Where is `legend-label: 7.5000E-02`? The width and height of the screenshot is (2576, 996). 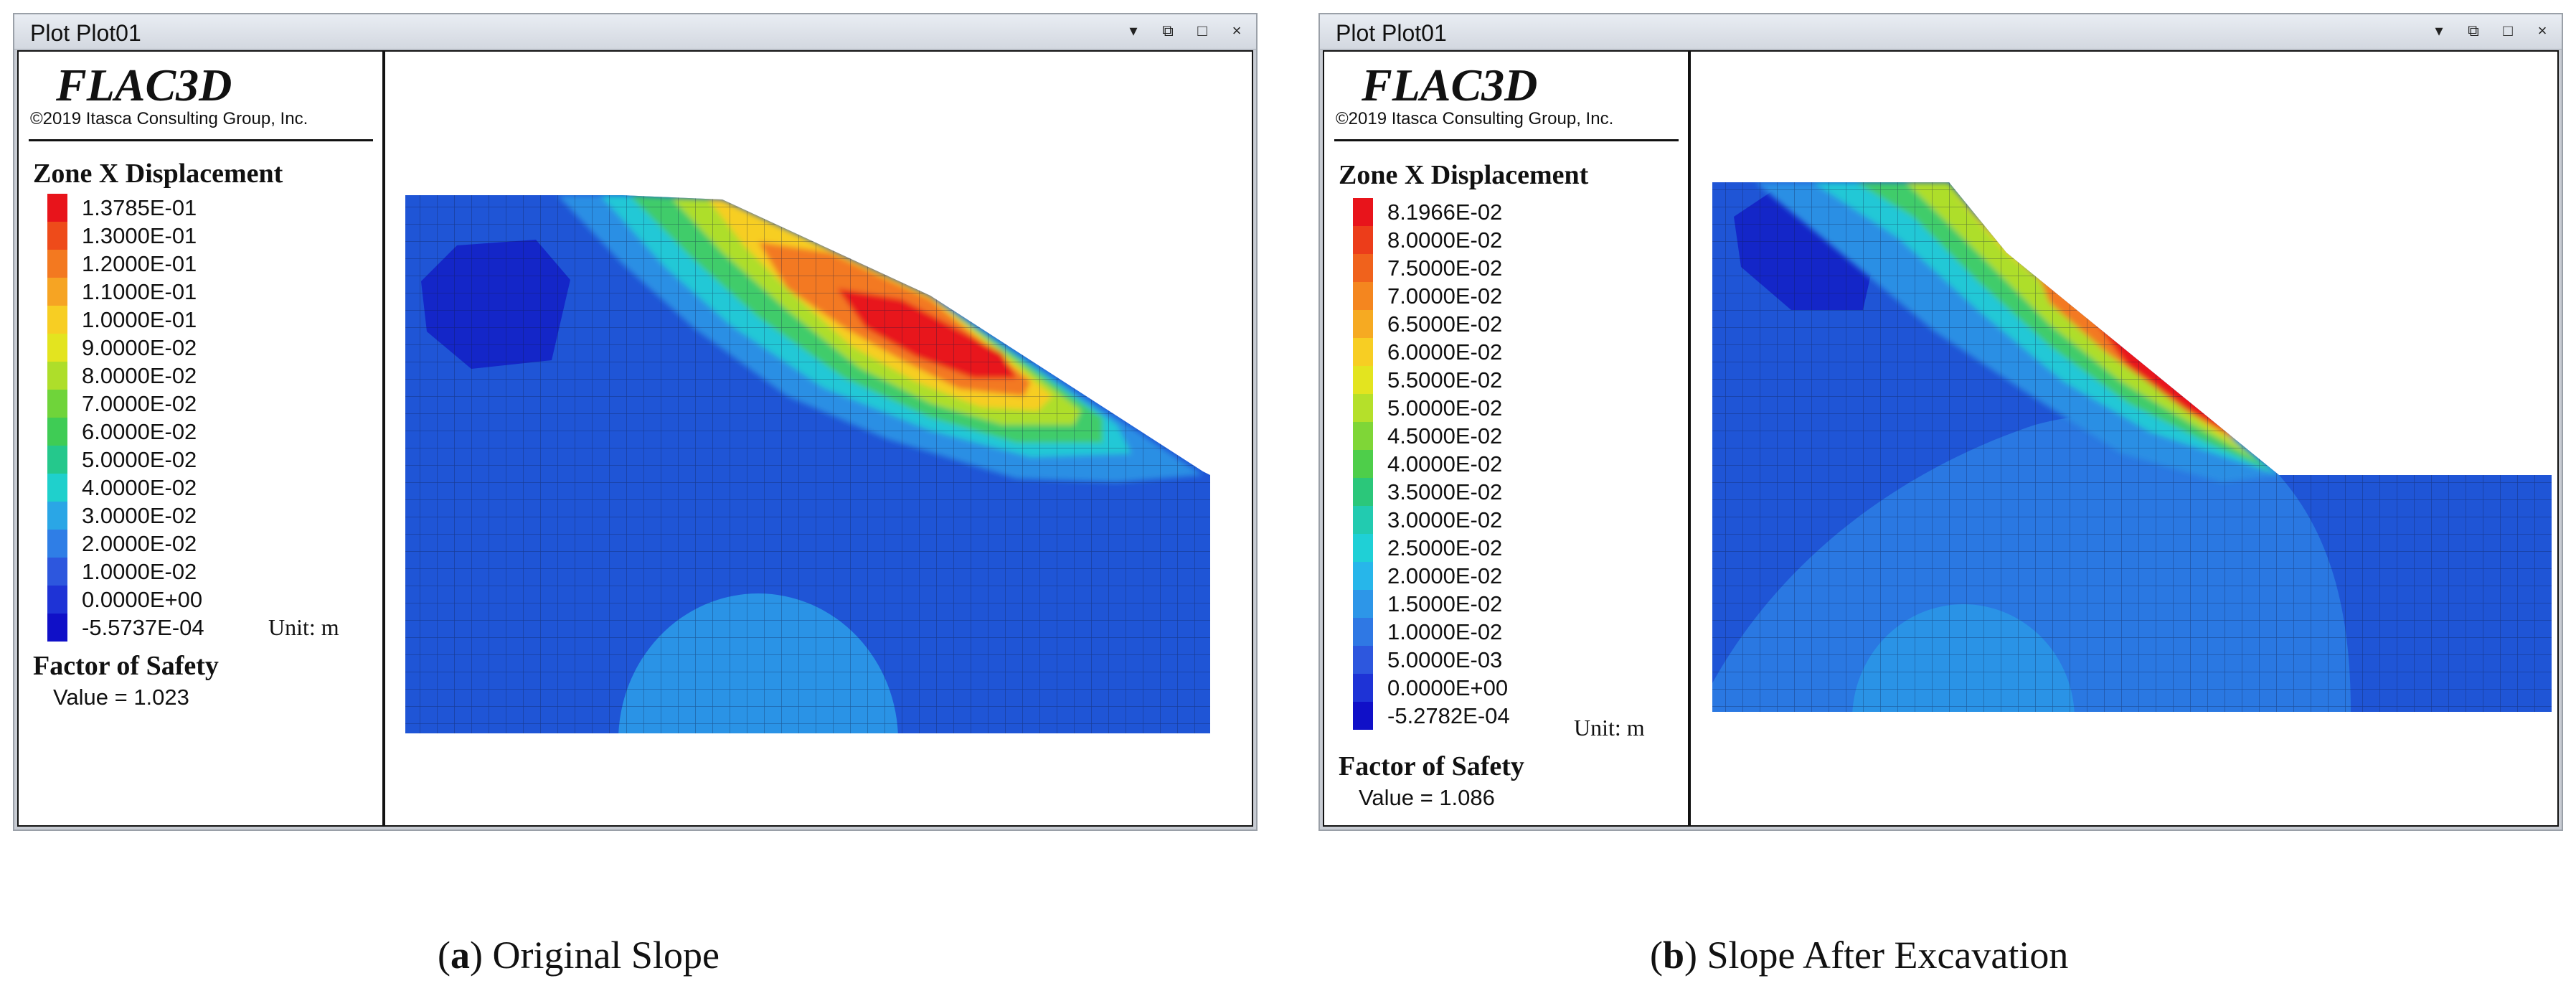
legend-label: 7.5000E-02 is located at coordinates (1445, 268).